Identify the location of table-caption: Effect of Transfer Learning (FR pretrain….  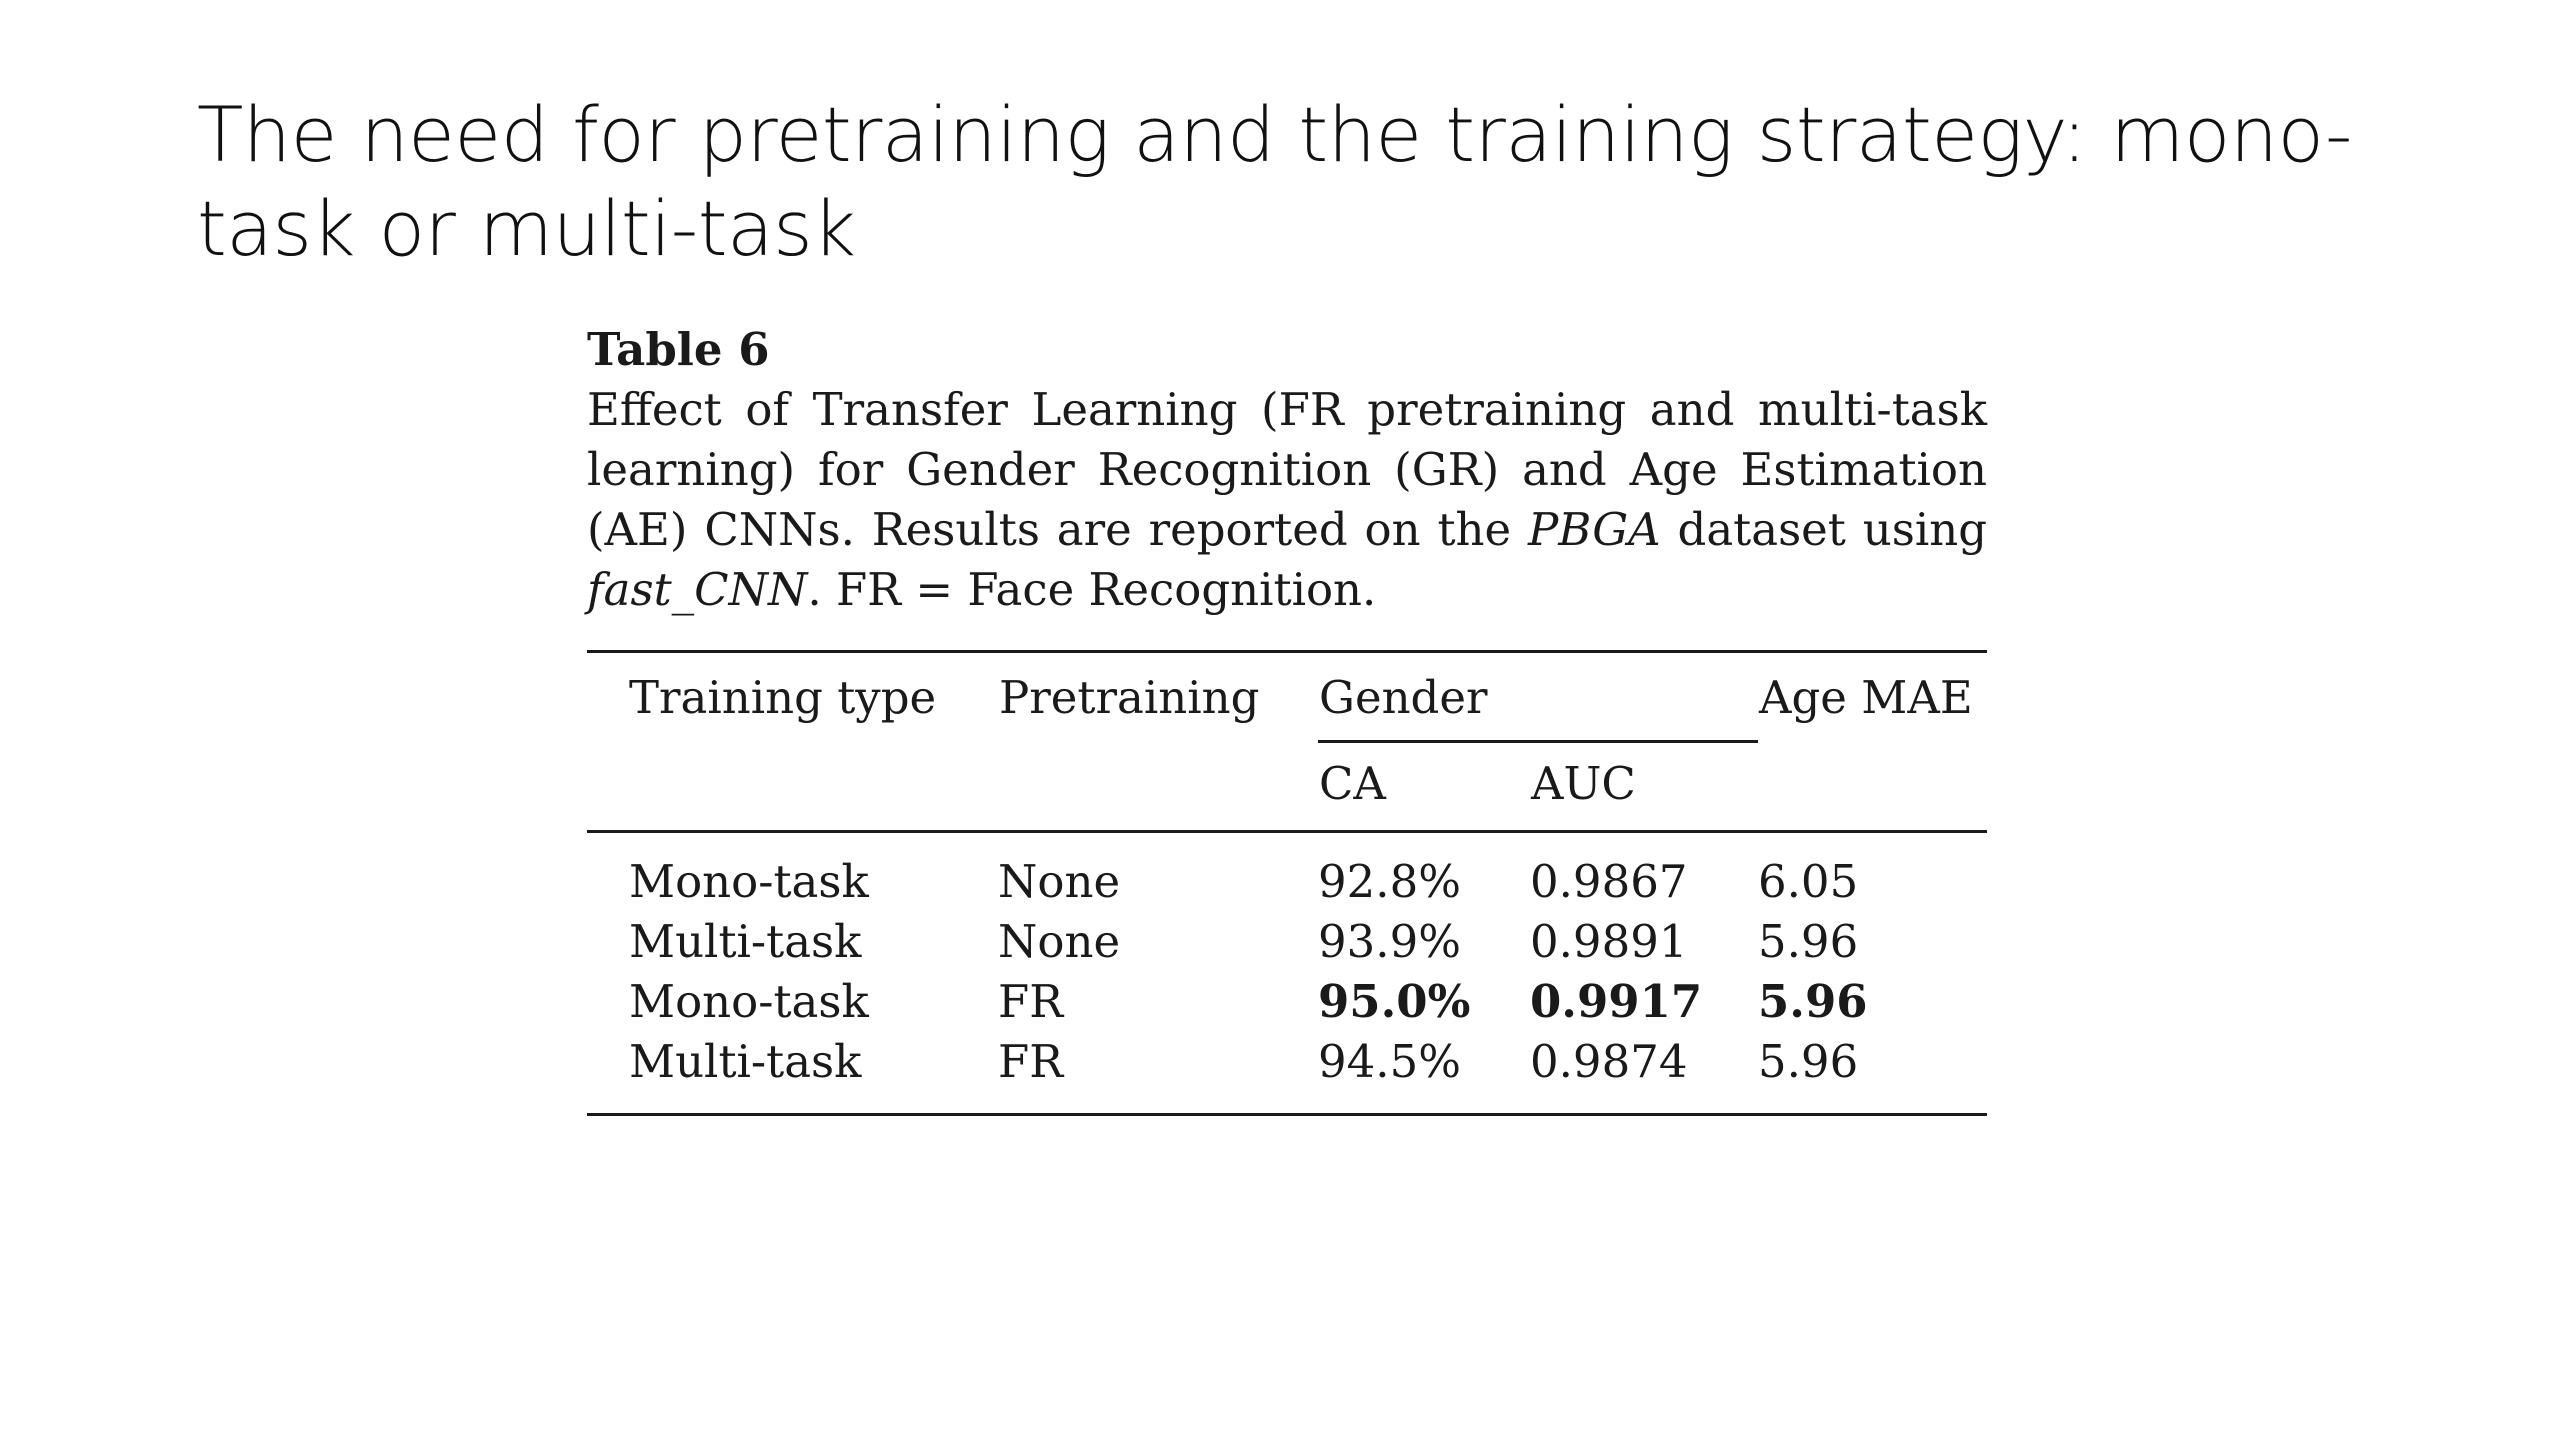
(1287, 500).